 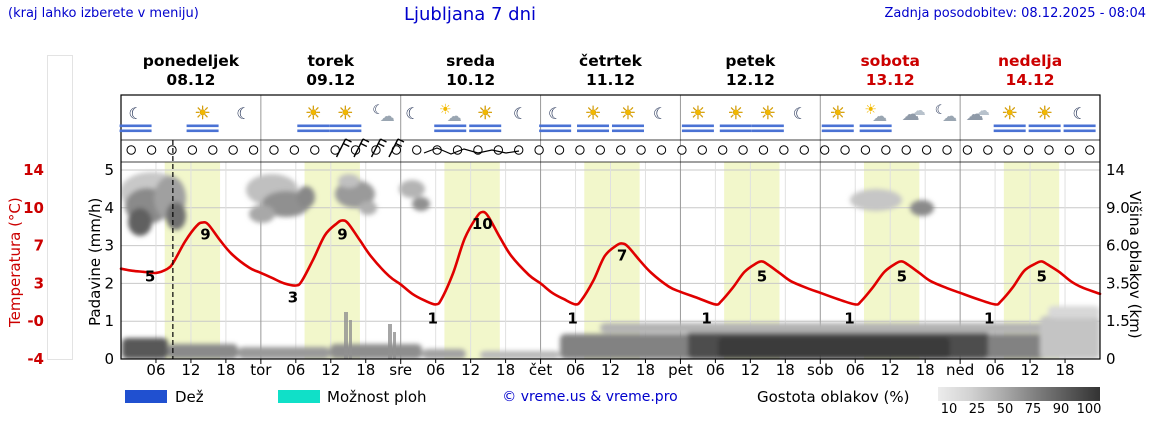 What do you see at coordinates (680, 370) in the screenshot?
I see `day-abbrev-label: pet` at bounding box center [680, 370].